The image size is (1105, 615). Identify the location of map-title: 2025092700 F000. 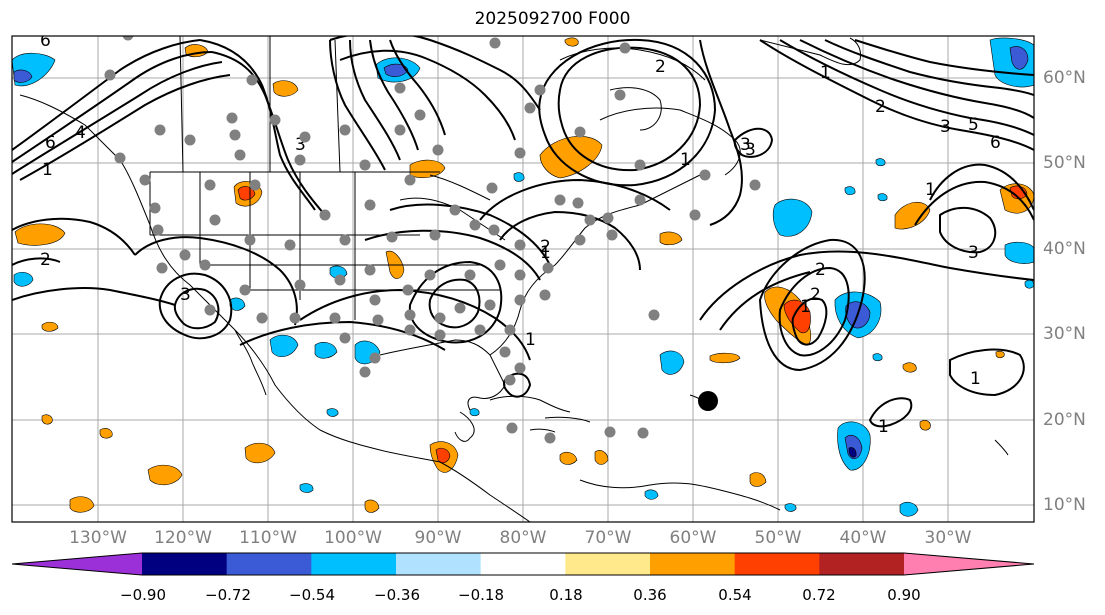
(552, 19).